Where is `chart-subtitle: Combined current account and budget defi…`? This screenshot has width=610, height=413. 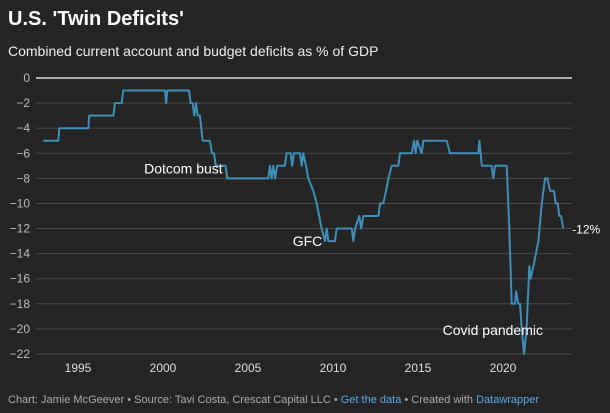 chart-subtitle: Combined current account and budget defi… is located at coordinates (193, 51).